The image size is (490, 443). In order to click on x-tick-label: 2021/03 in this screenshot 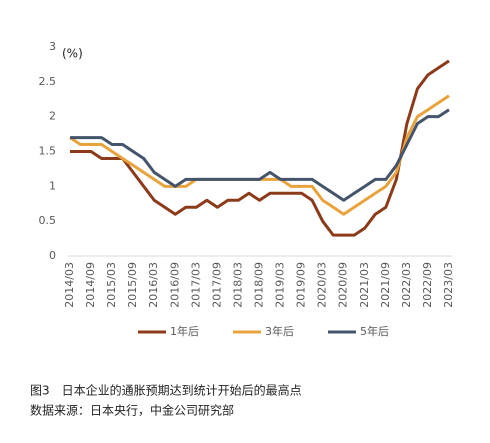, I will do `click(364, 285)`.